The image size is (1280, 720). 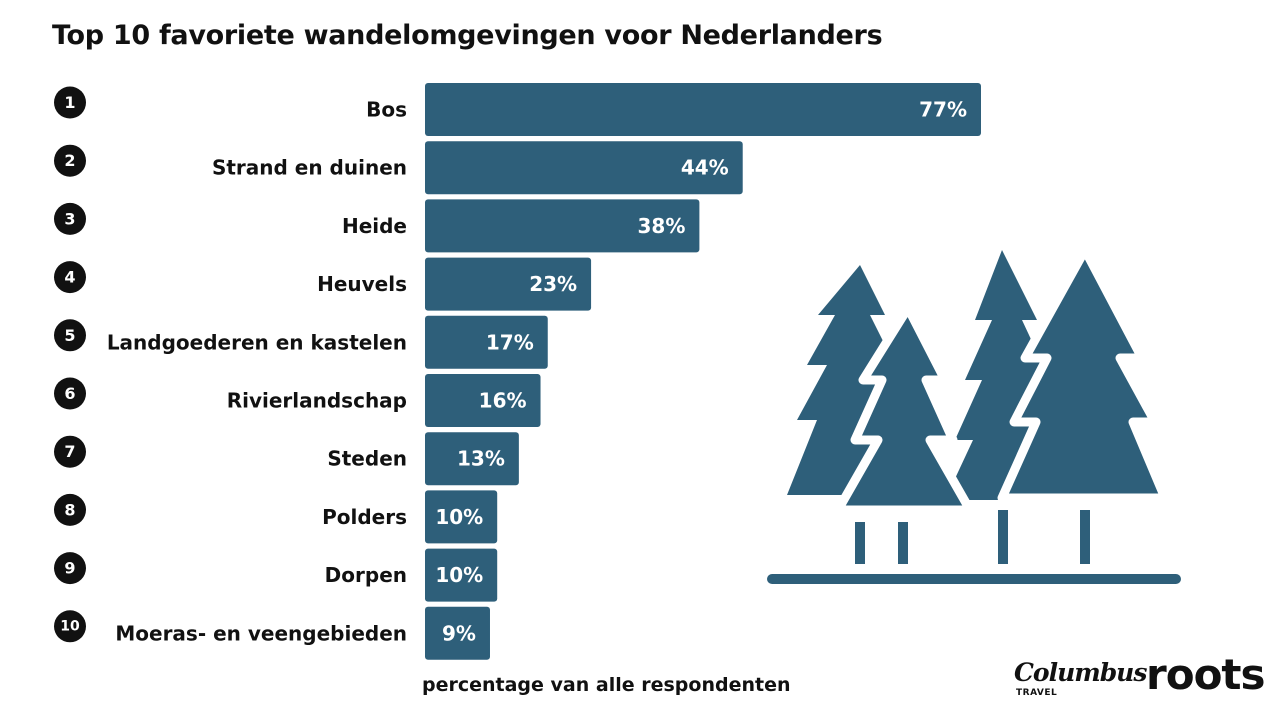 I want to click on value-label: 17%, so click(x=510, y=342).